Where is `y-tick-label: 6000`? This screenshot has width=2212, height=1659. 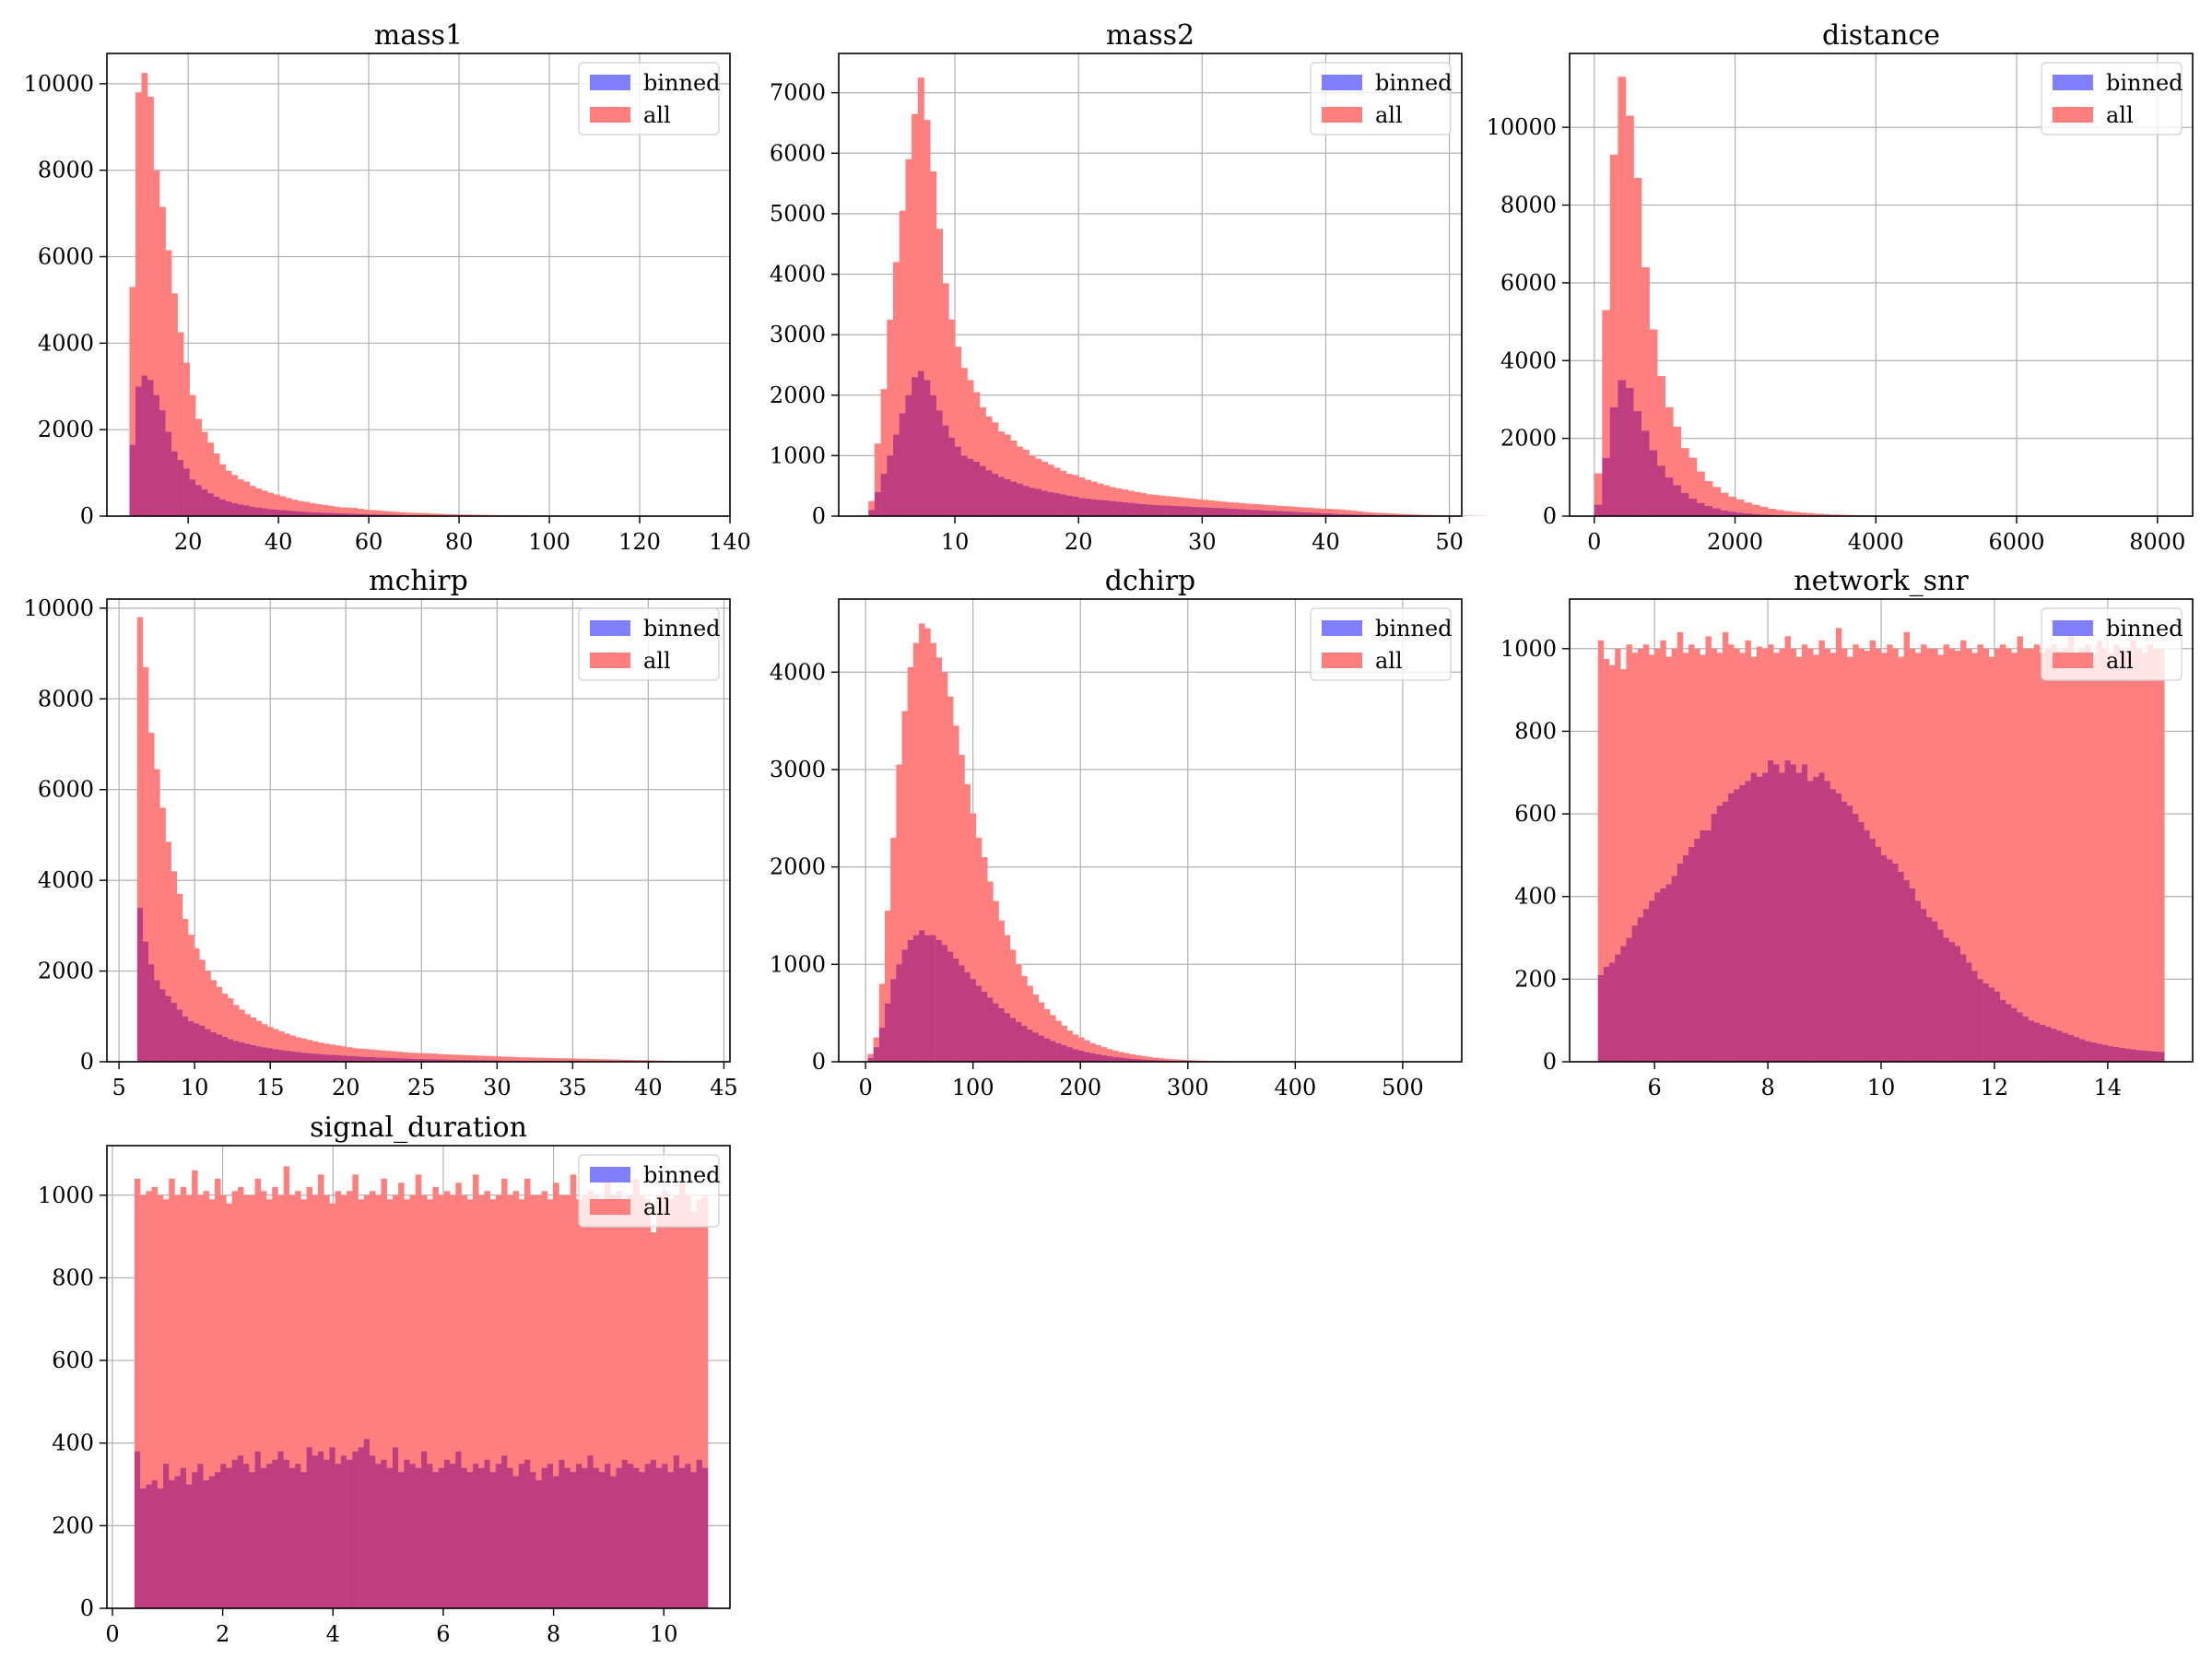
y-tick-label: 6000 is located at coordinates (1528, 283).